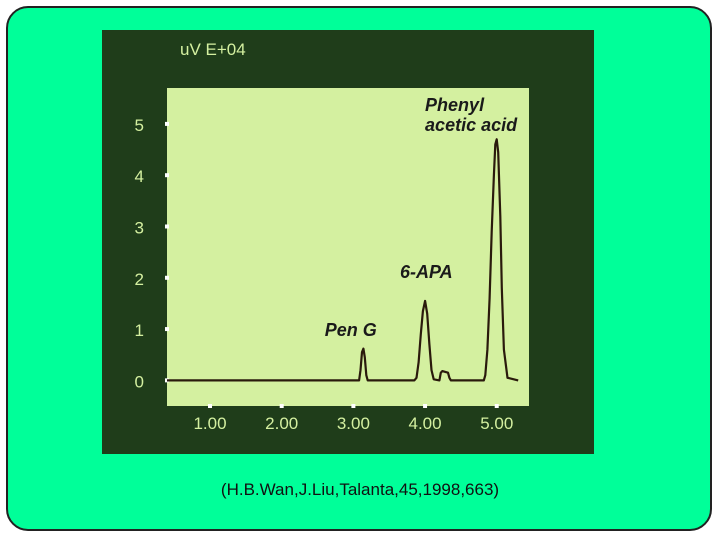  Describe the element at coordinates (139, 176) in the screenshot. I see `y-tick-label: 4` at that location.